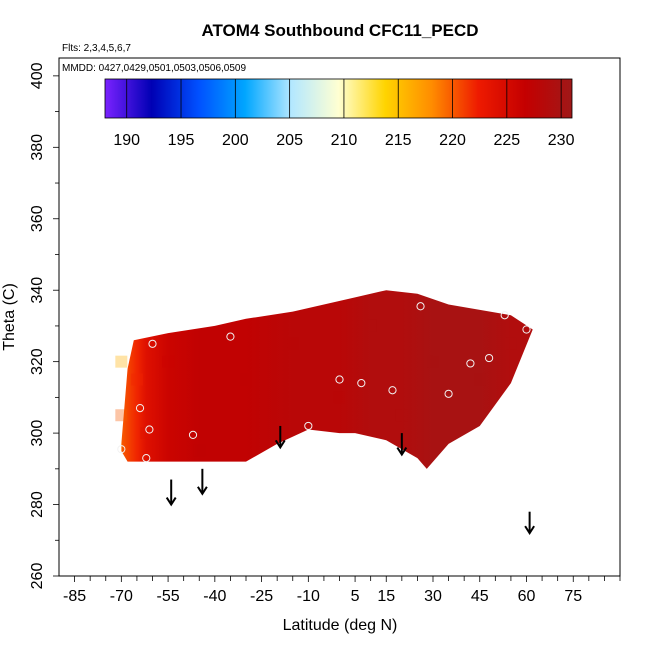 The width and height of the screenshot is (650, 650). What do you see at coordinates (37, 290) in the screenshot?
I see `y-tick-label: 340` at bounding box center [37, 290].